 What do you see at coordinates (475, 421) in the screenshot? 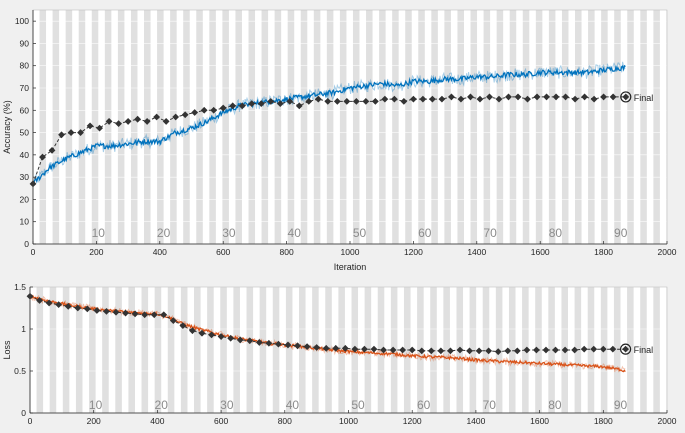
I see `x-tick-label: 1400` at bounding box center [475, 421].